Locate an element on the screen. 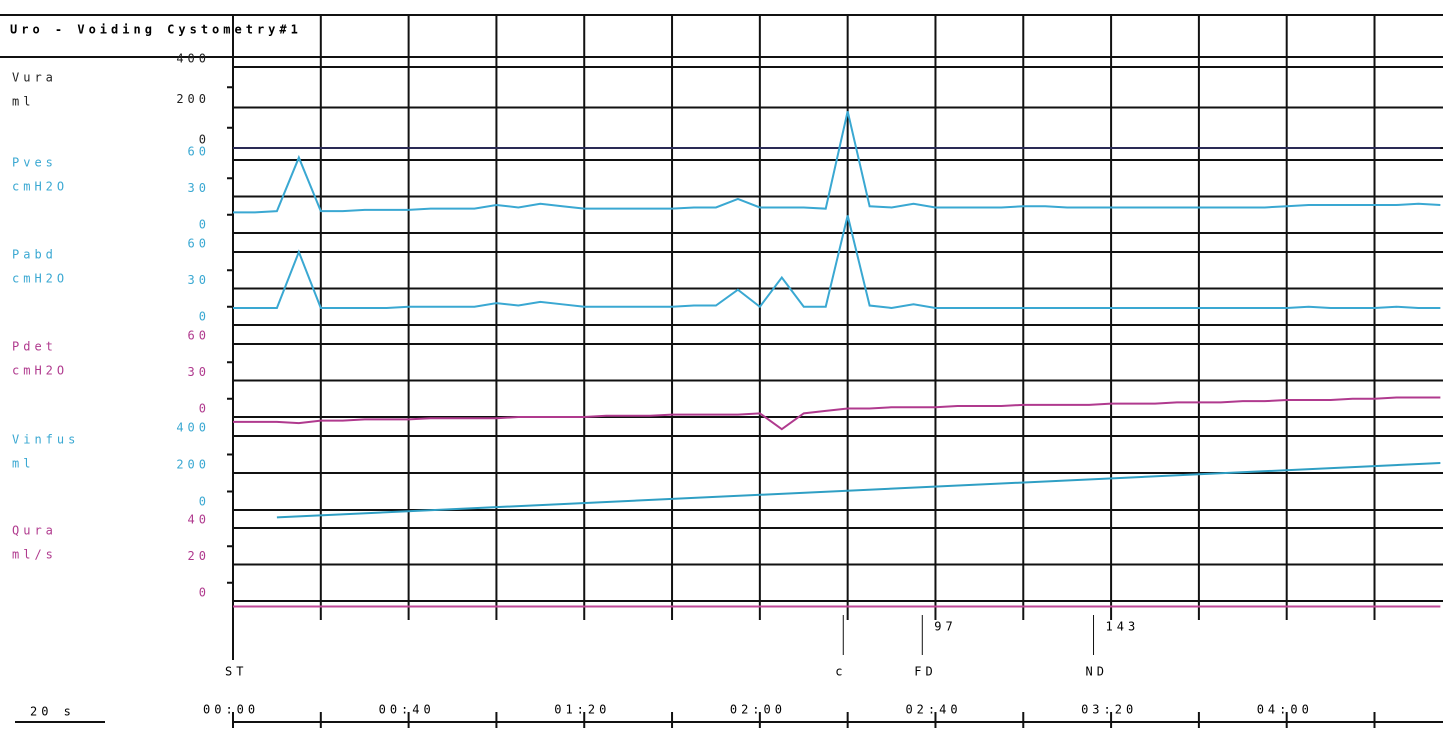 This screenshot has height=732, width=1443. channel-name: Vinfus is located at coordinates (45, 440).